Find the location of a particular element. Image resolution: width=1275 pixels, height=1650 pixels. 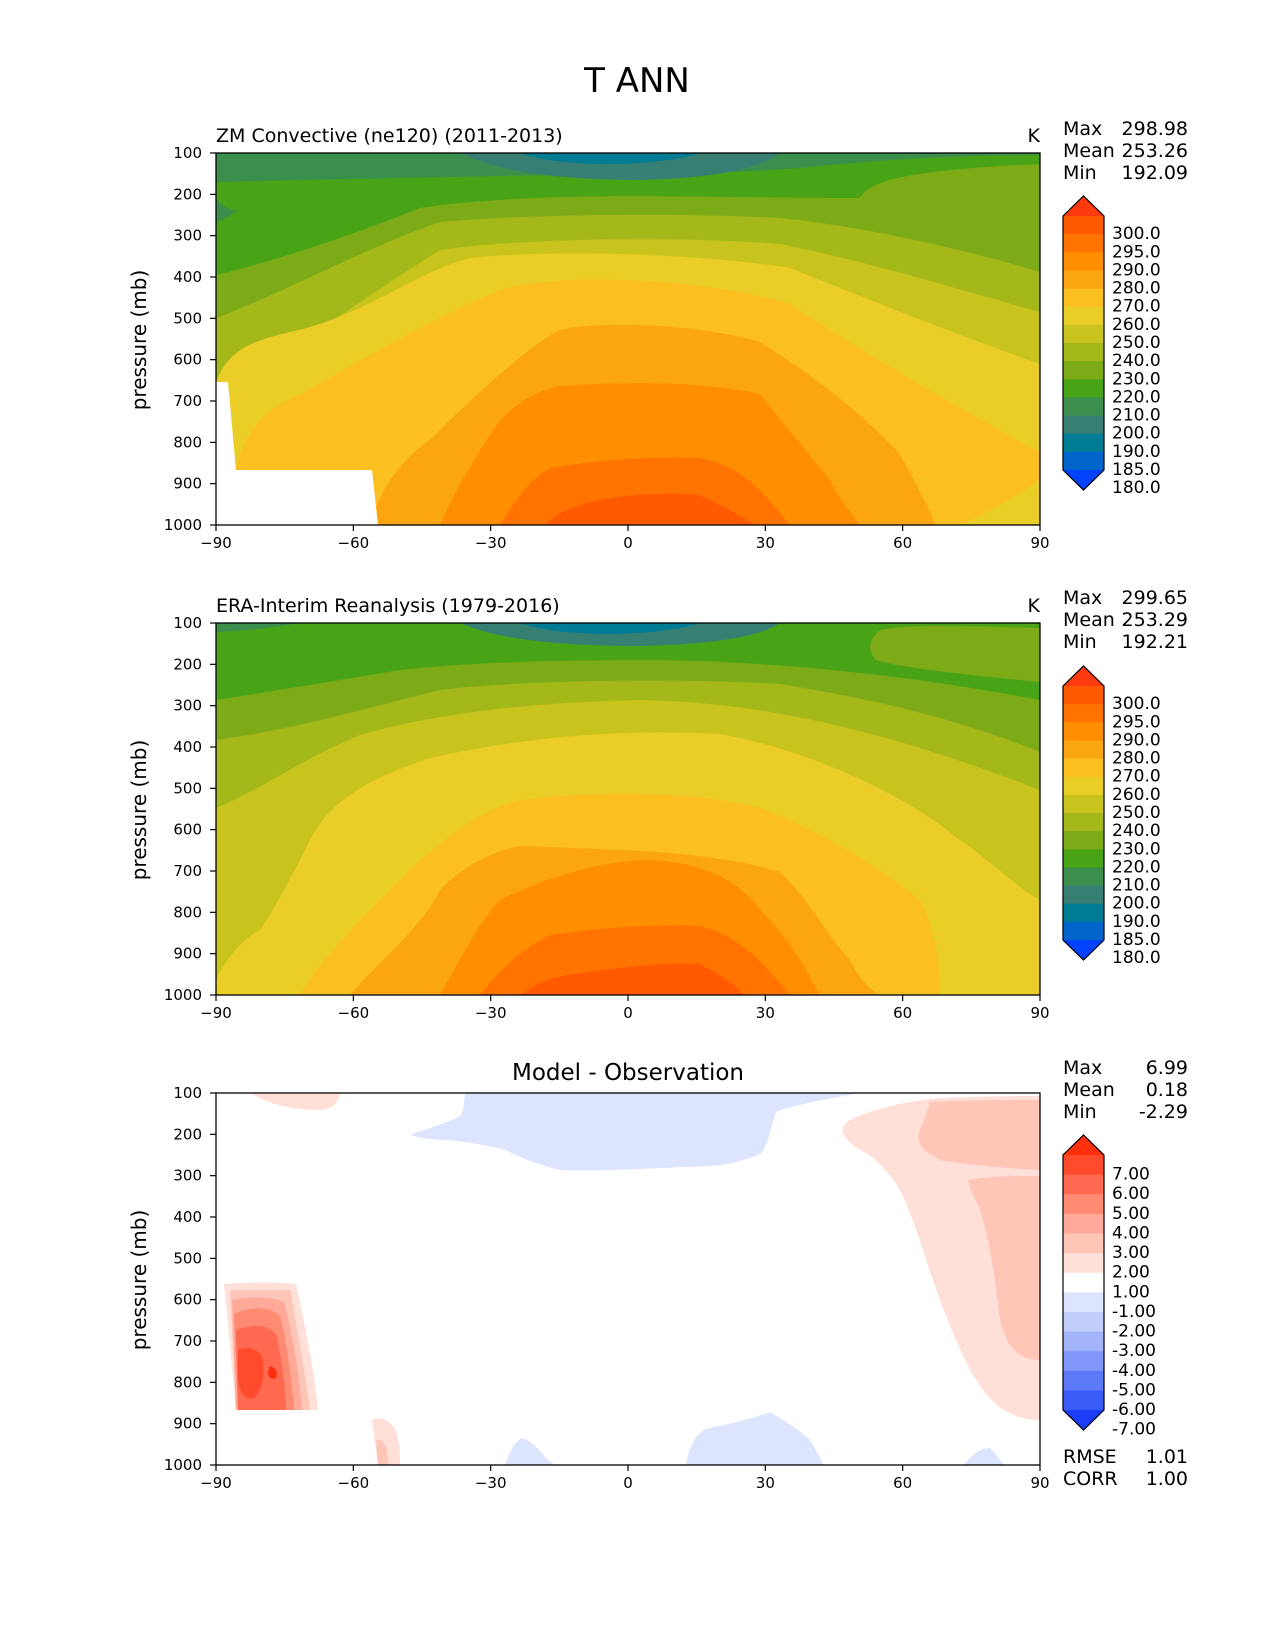

colorbar-label: 250.0 is located at coordinates (1136, 813).